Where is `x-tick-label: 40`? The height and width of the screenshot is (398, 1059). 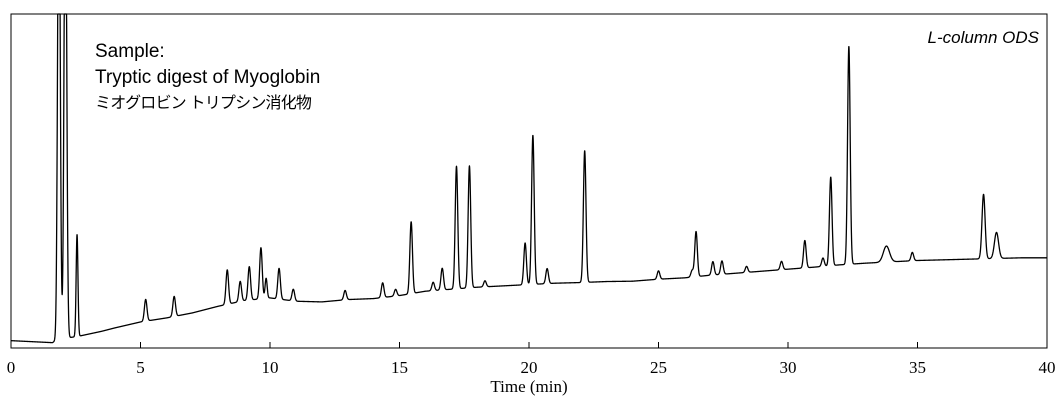 x-tick-label: 40 is located at coordinates (1047, 367).